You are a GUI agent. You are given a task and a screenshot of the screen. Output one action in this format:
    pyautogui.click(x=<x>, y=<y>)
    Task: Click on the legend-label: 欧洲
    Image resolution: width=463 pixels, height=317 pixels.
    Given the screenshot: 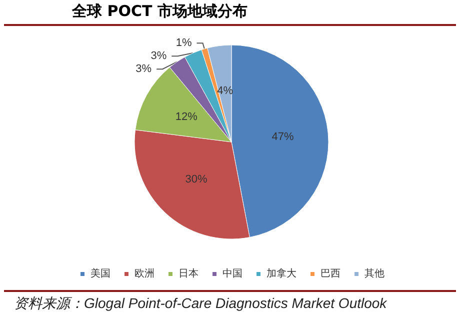 What is the action you would take?
    pyautogui.click(x=144, y=274)
    